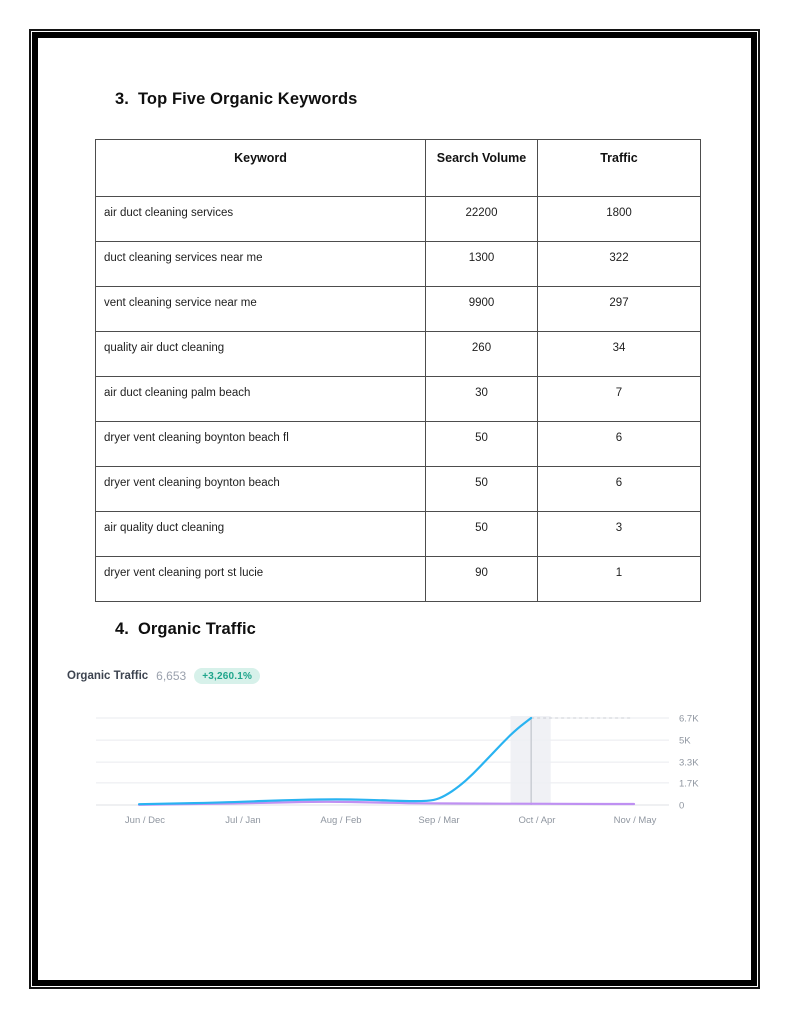  Describe the element at coordinates (537, 820) in the screenshot. I see `x-axis-tick-label: Oct / Apr` at that location.